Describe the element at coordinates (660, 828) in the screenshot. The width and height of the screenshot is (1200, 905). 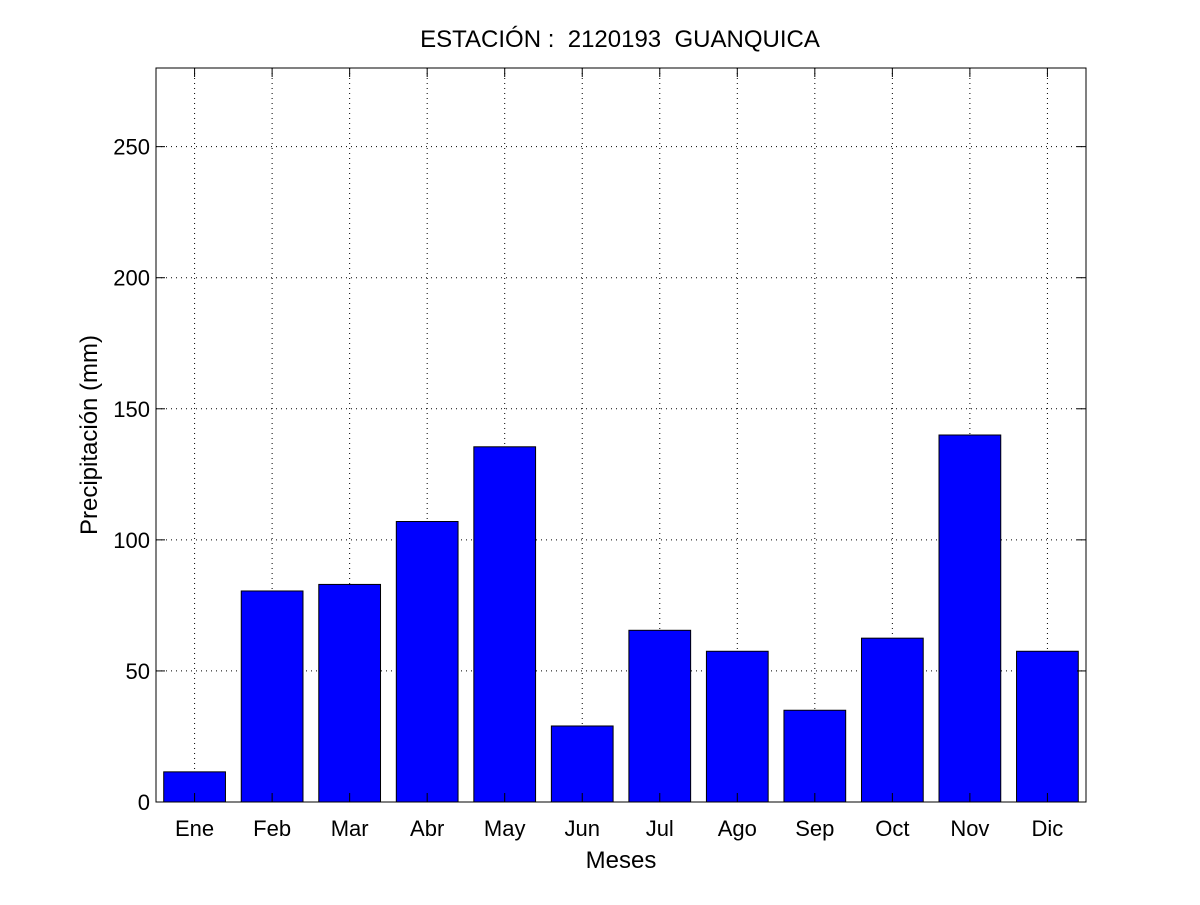
I see `x-tick-label: Jul` at that location.